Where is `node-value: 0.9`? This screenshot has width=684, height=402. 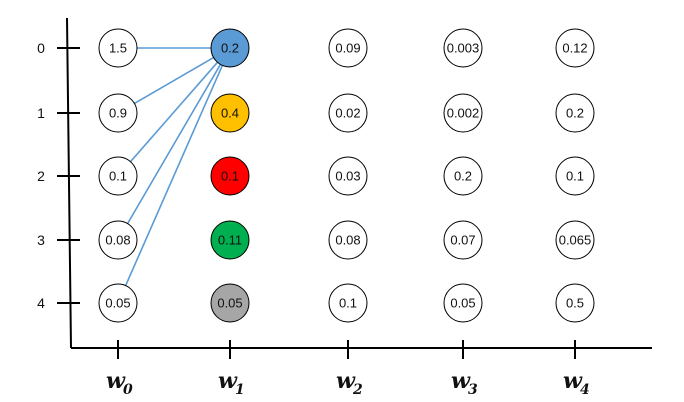 node-value: 0.9 is located at coordinates (118, 113).